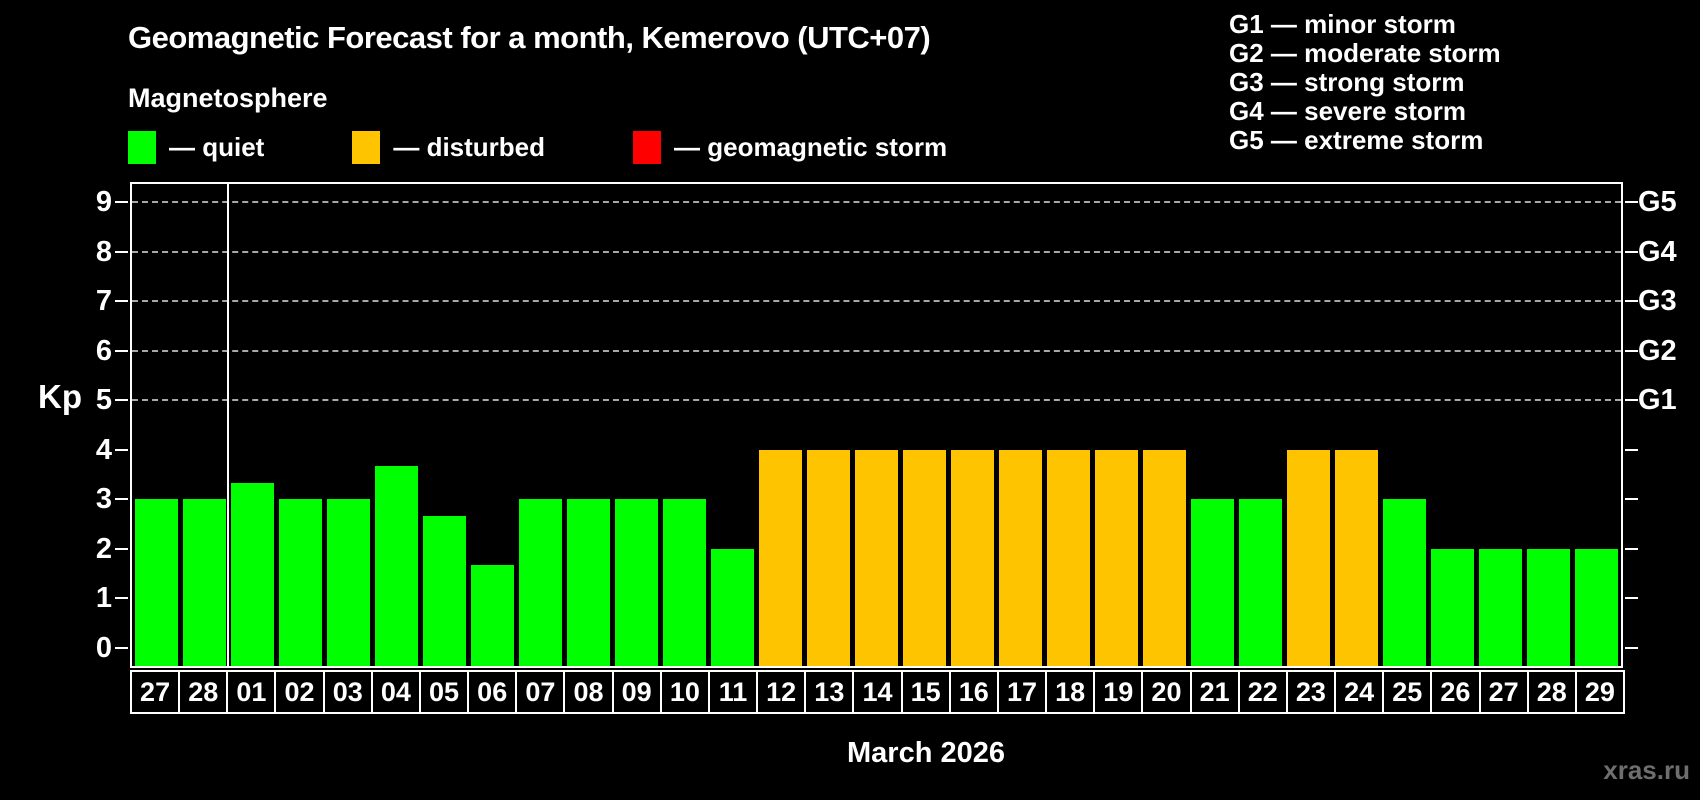 This screenshot has width=1700, height=800. I want to click on day-label-cell: 24, so click(1359, 692).